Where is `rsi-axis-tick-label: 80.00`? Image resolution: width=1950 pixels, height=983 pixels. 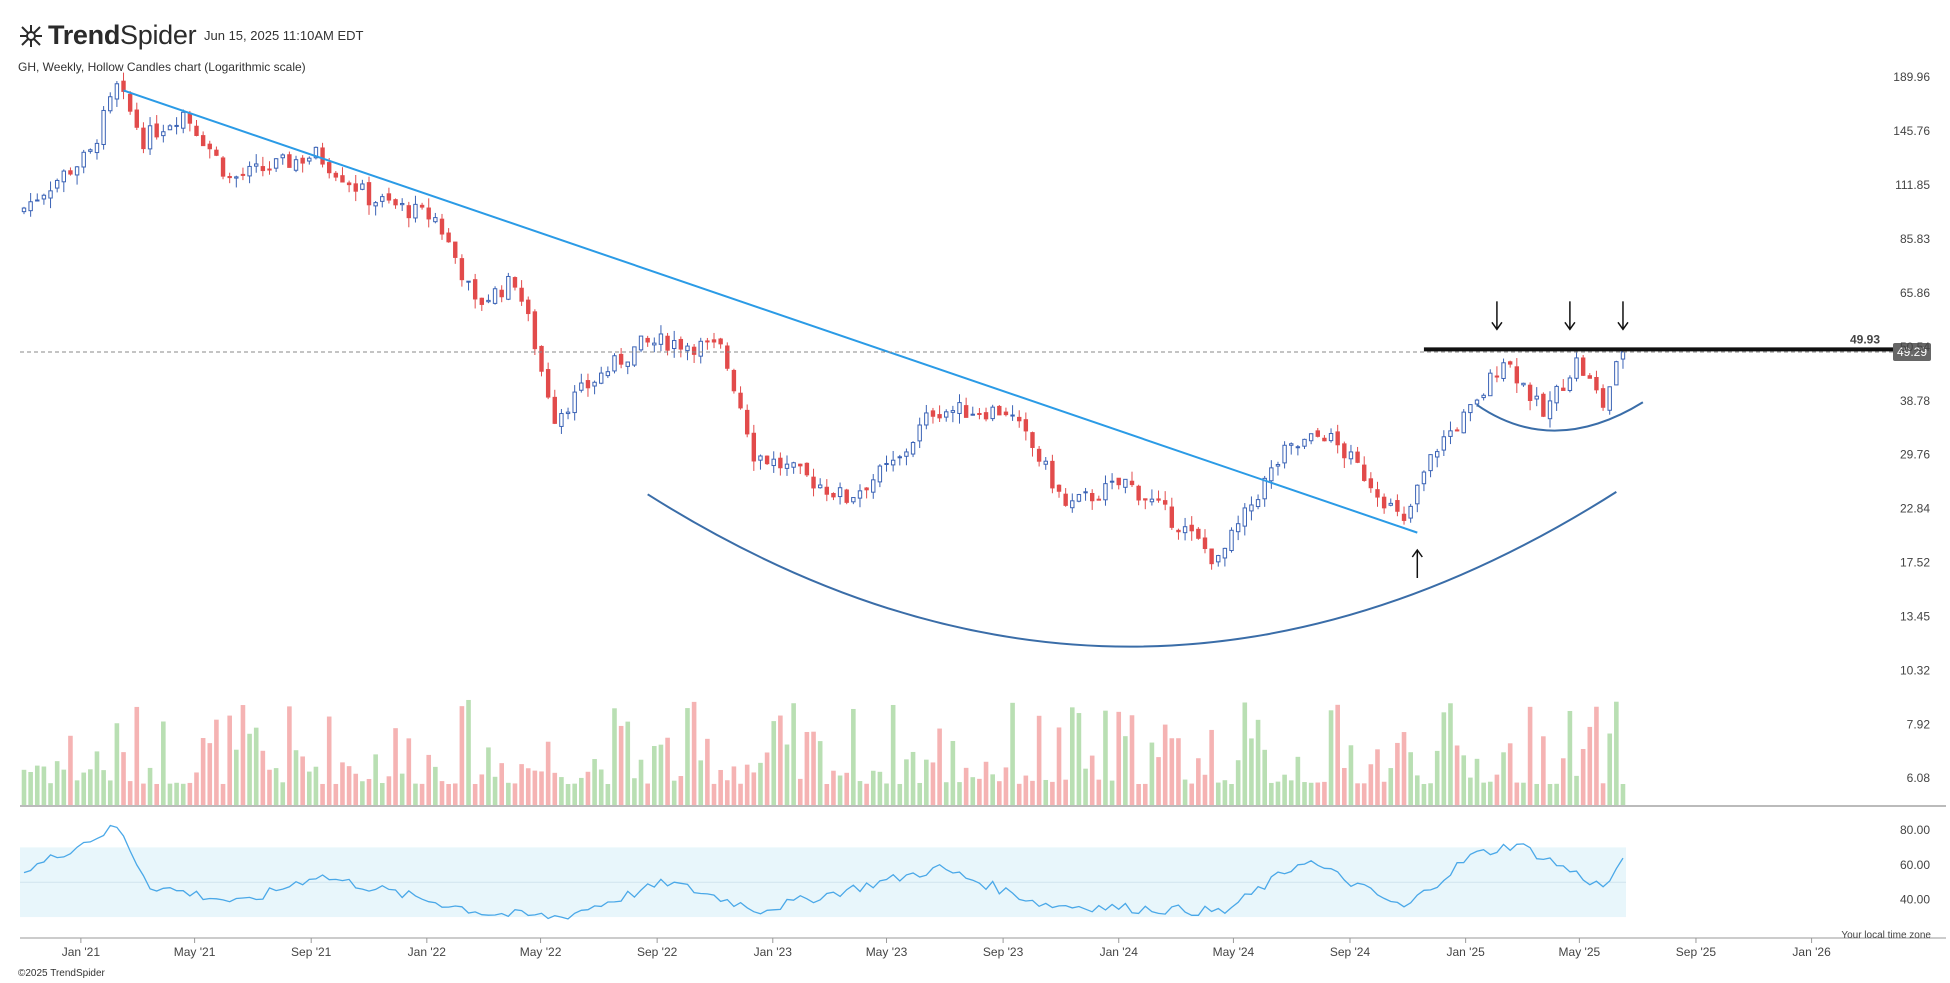 rsi-axis-tick-label: 80.00 is located at coordinates (1915, 830).